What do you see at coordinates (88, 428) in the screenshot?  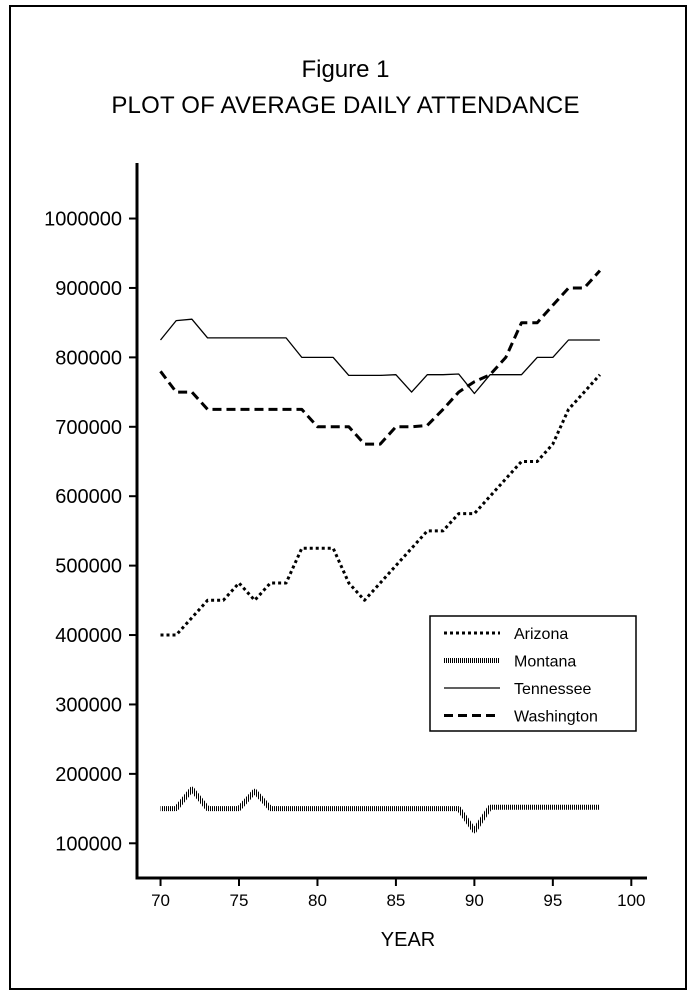 I see `y-tick-label: 700000` at bounding box center [88, 428].